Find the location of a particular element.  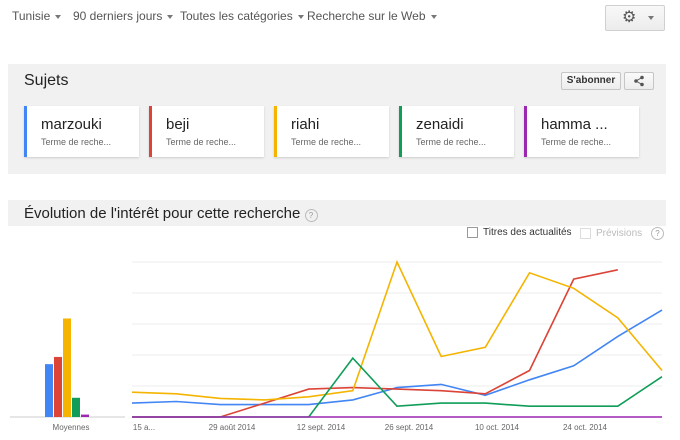

topic-term: riahi is located at coordinates (305, 124).